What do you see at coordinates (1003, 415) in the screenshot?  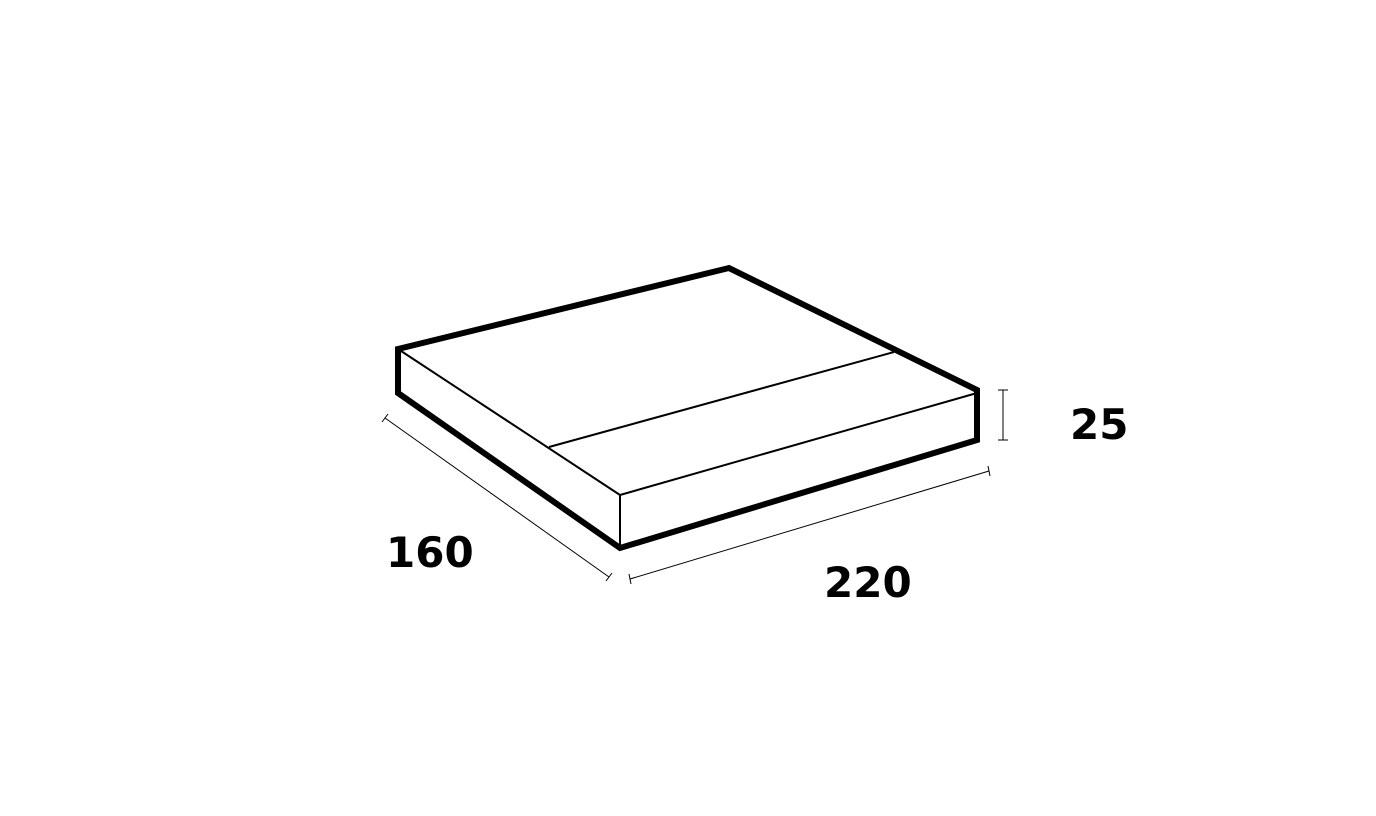 I see `height-dimension-line` at bounding box center [1003, 415].